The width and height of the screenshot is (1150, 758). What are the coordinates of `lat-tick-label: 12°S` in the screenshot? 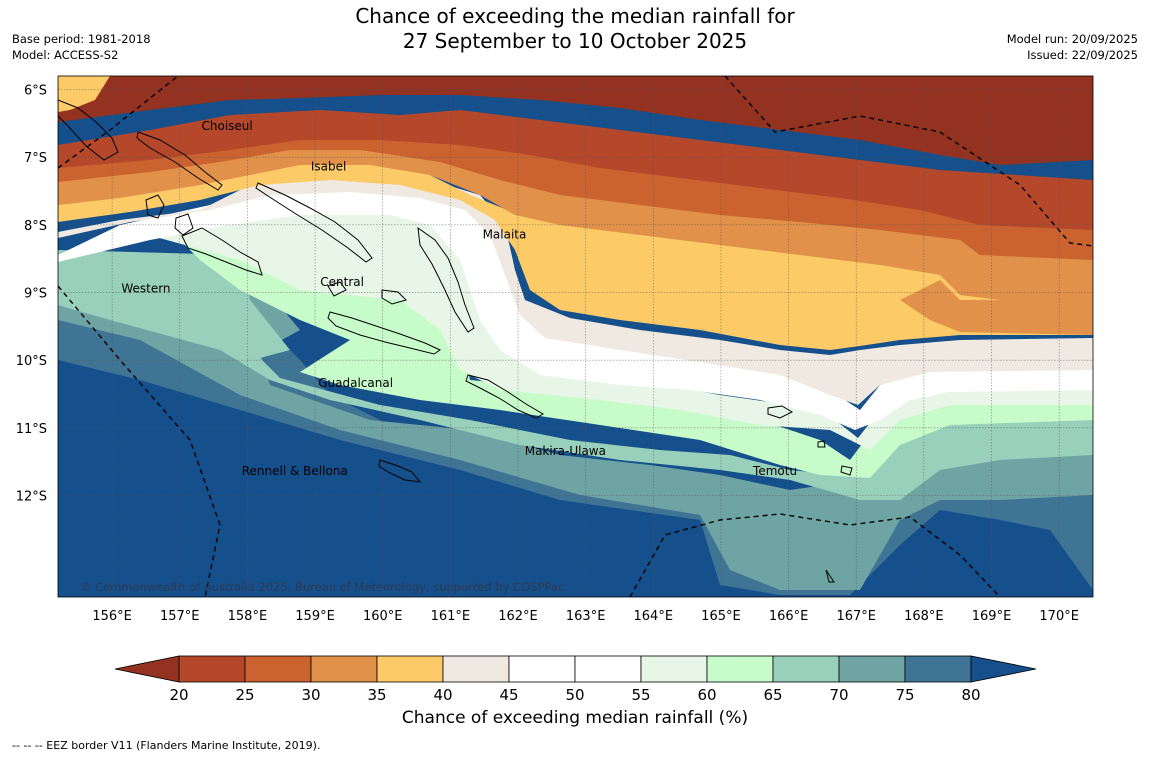 It's located at (31, 497).